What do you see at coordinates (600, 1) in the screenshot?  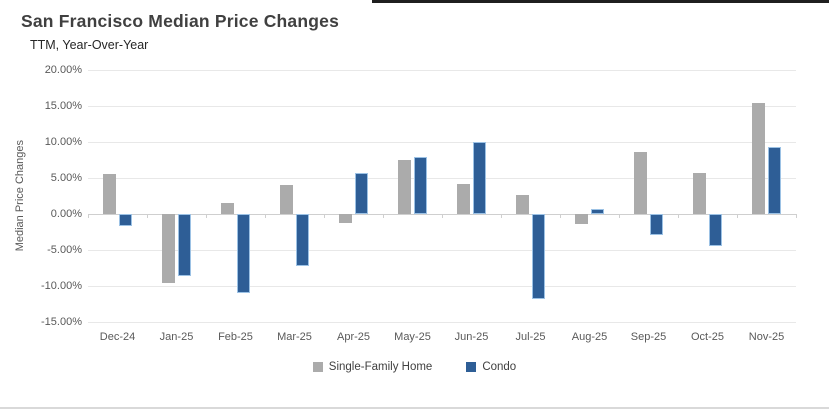 I see `top-border-line` at bounding box center [600, 1].